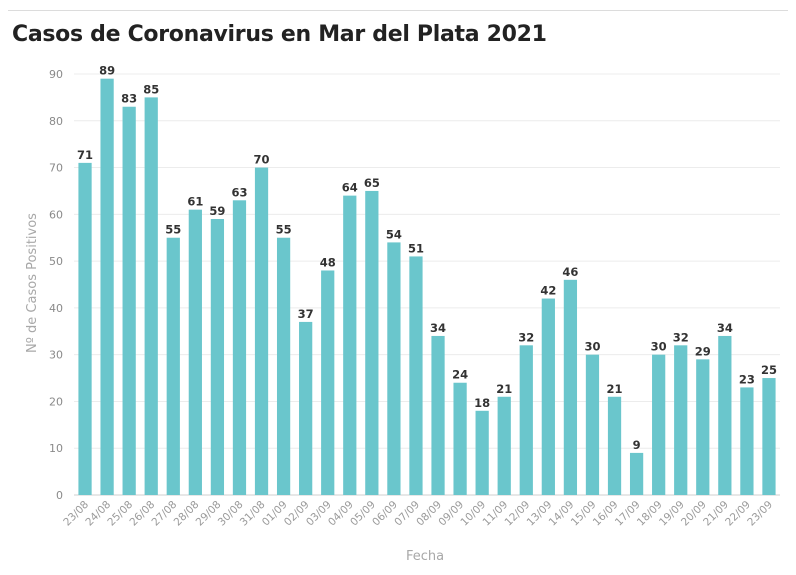 Image resolution: width=796 pixels, height=575 pixels. I want to click on top-divider, so click(398, 10).